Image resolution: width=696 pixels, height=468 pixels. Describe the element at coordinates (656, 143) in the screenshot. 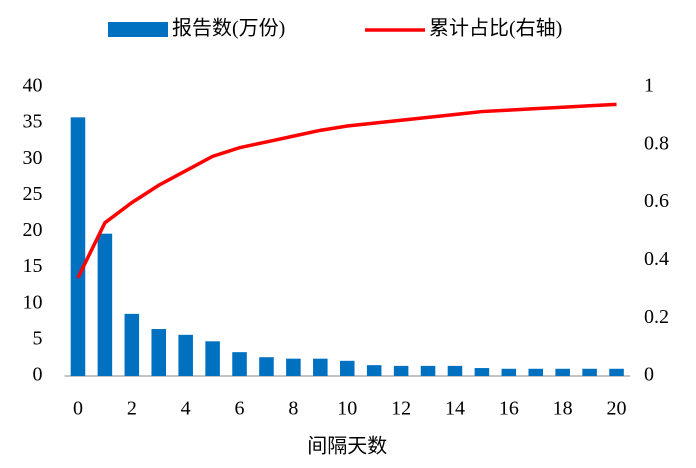

I see `y2-tick-label: 0.8` at that location.